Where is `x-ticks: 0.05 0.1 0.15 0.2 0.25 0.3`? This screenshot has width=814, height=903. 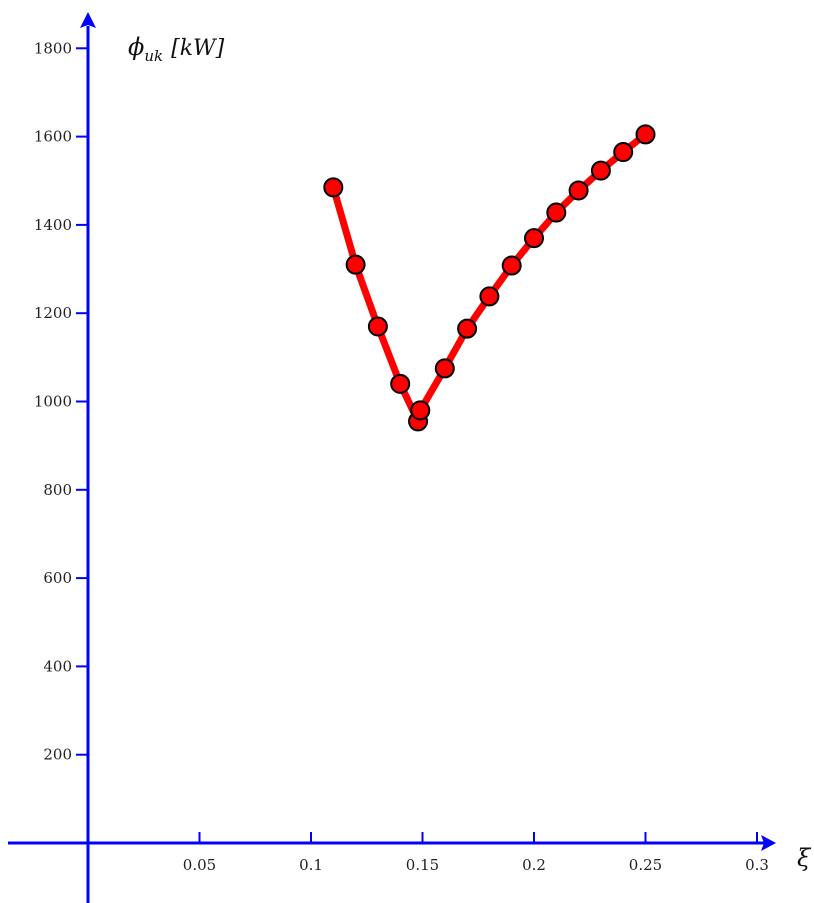
x-ticks: 0.05 0.1 0.15 0.2 0.25 0.3 is located at coordinates (476, 853).